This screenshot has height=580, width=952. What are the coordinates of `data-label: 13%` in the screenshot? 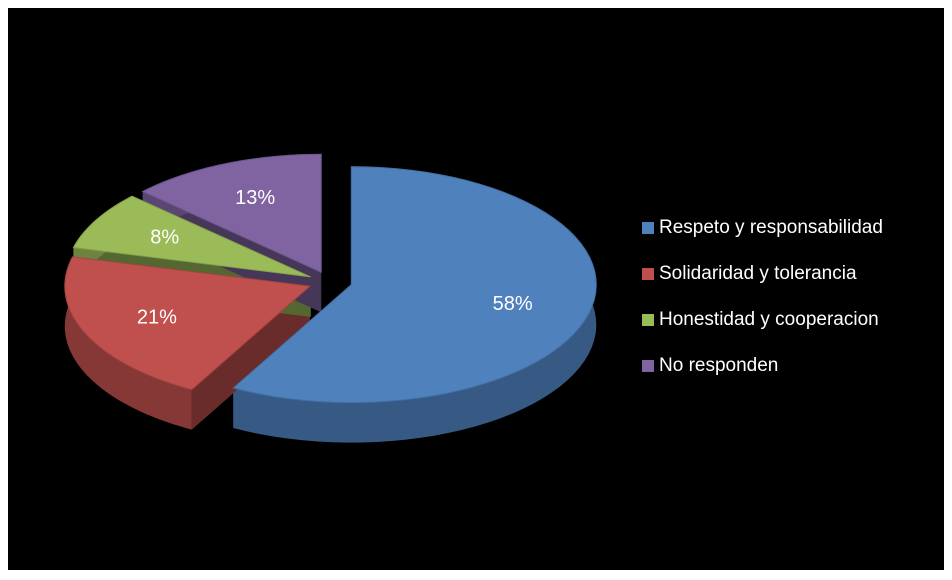 It's located at (255, 198).